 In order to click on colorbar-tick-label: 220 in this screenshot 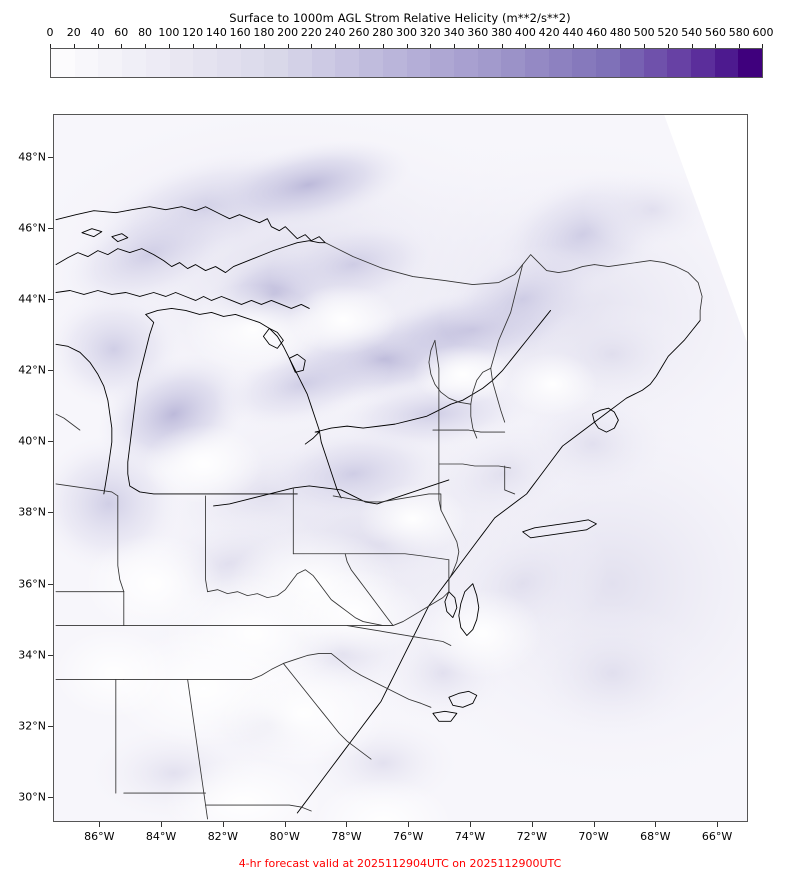, I will do `click(311, 32)`.